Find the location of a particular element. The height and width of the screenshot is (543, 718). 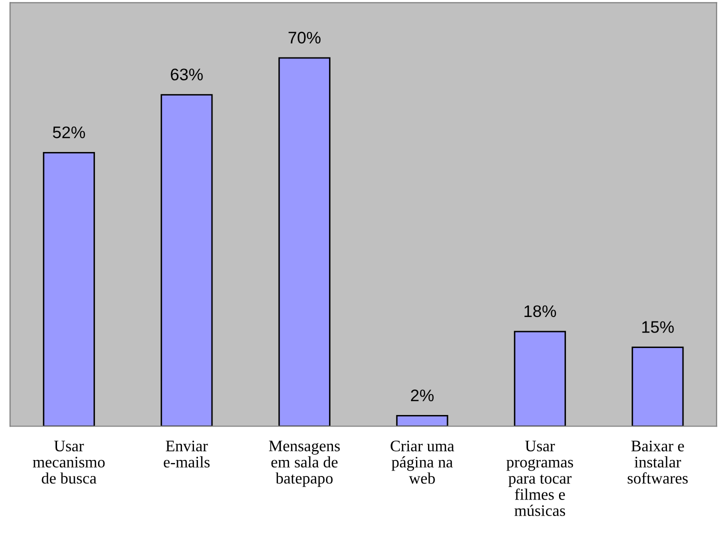

data-label: 63% is located at coordinates (186, 74).